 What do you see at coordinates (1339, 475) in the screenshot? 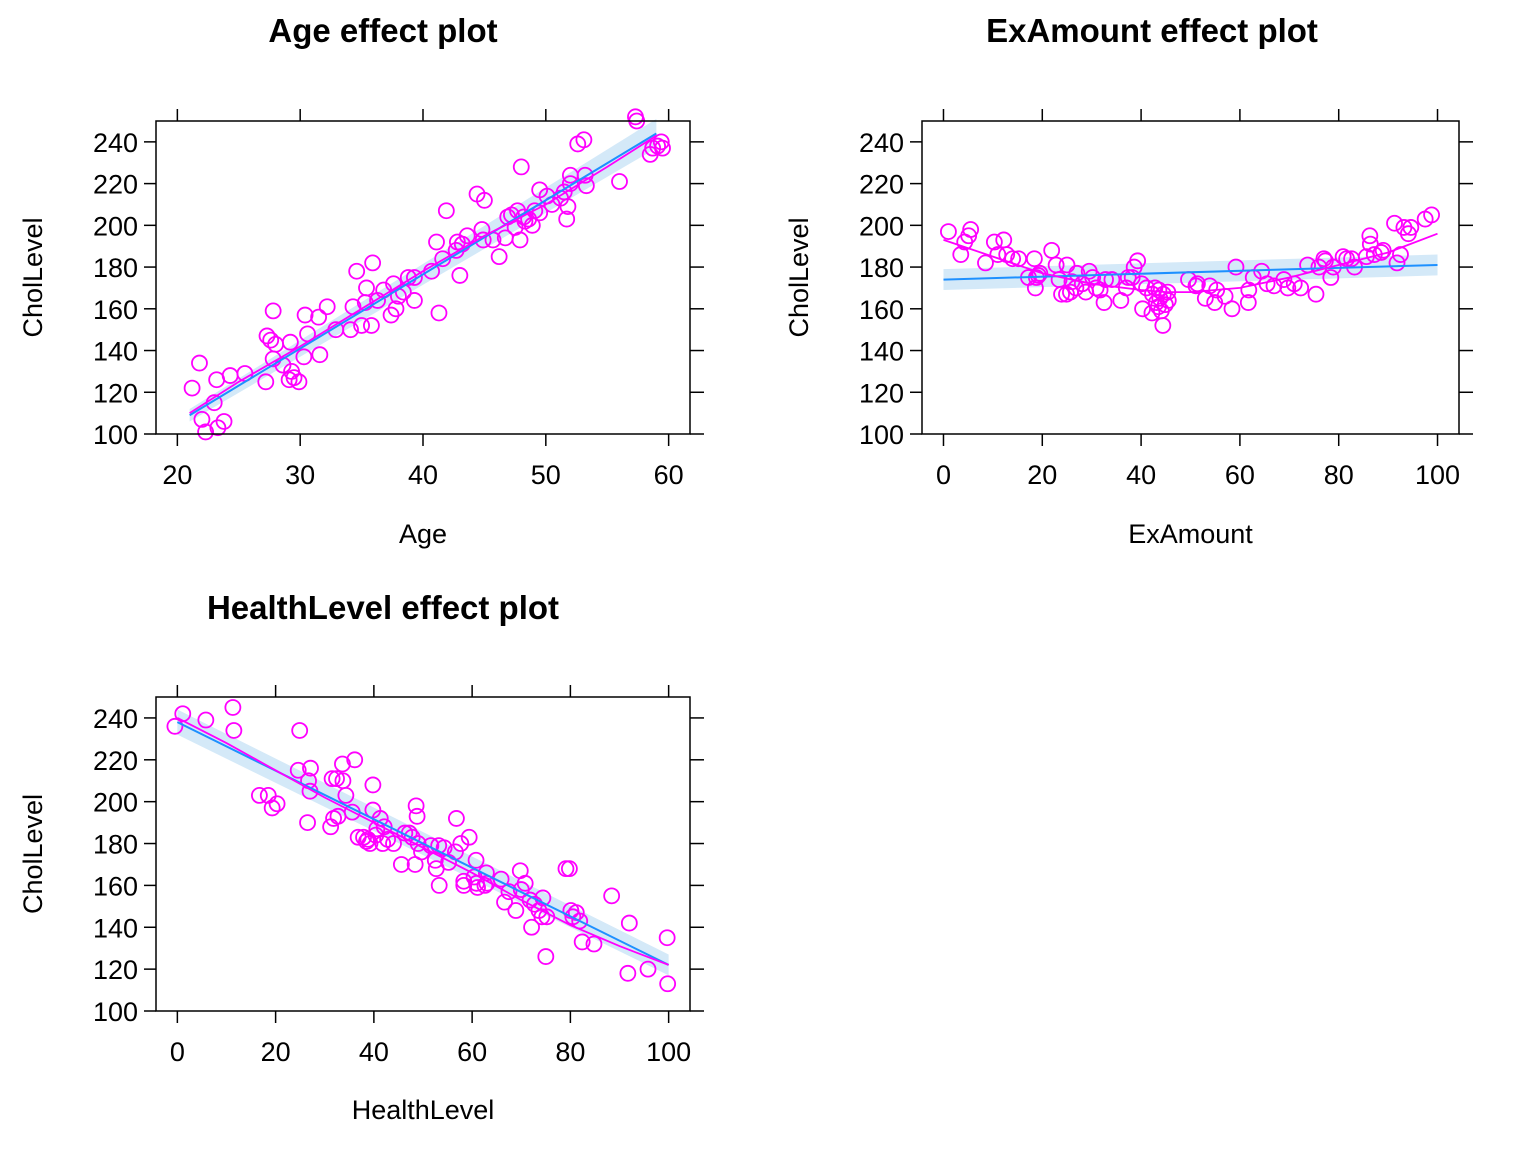
I see `x-tick-label: 80` at bounding box center [1339, 475].